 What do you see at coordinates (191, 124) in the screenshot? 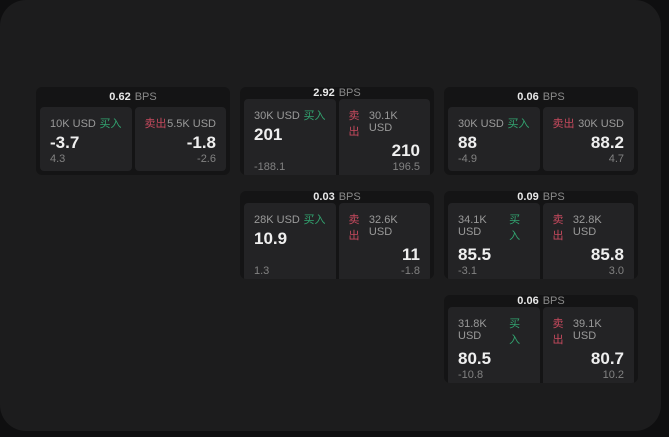
I see `sell-amount: 5.5K USD` at bounding box center [191, 124].